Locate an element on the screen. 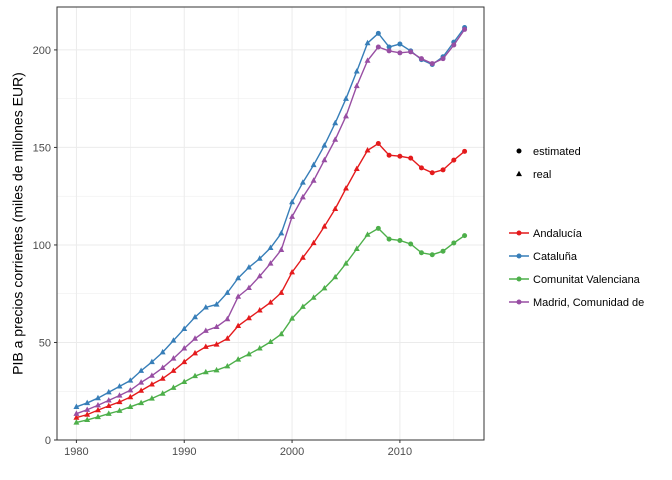 This screenshot has height=480, width=672. legend-series-label: Madrid, Comunidad de is located at coordinates (588, 303).